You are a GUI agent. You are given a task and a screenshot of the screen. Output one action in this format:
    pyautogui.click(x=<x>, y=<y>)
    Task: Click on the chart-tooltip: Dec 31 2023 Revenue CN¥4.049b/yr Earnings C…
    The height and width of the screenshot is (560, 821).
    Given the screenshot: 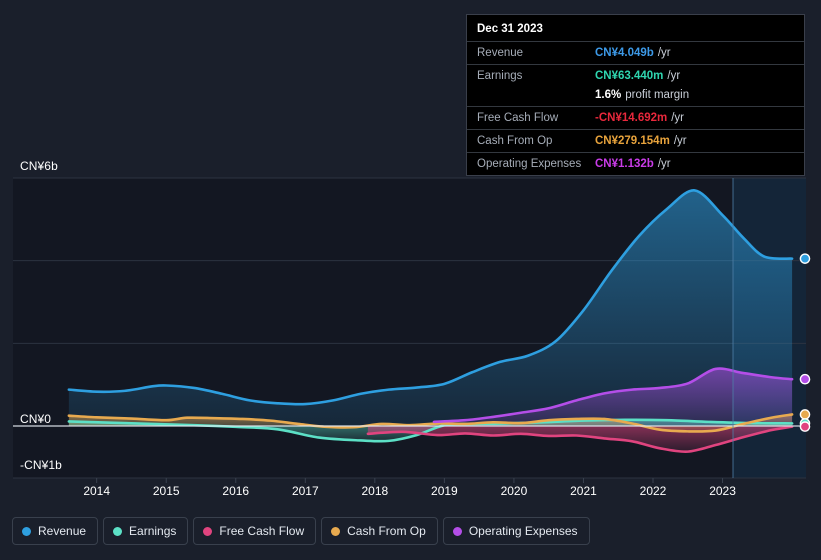 What is the action you would take?
    pyautogui.click(x=635, y=95)
    